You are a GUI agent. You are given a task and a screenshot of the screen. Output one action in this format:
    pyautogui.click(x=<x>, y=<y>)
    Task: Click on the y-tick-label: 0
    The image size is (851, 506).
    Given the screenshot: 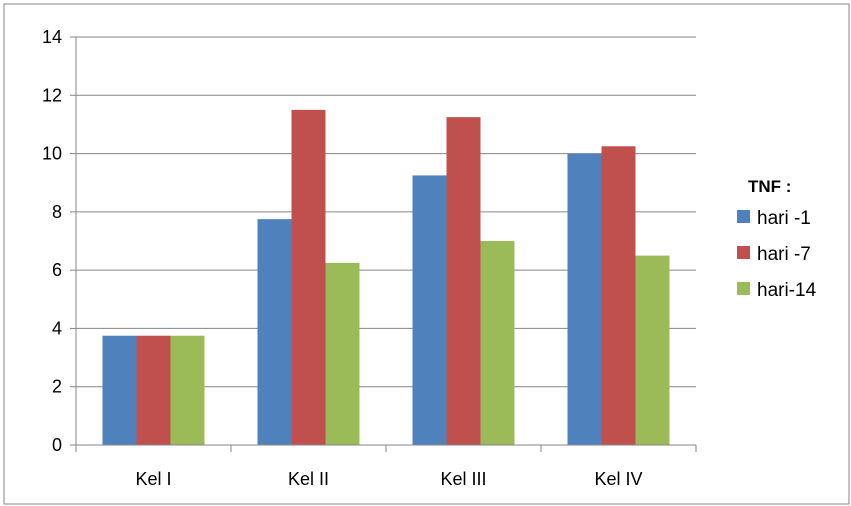 What is the action you would take?
    pyautogui.click(x=57, y=445)
    